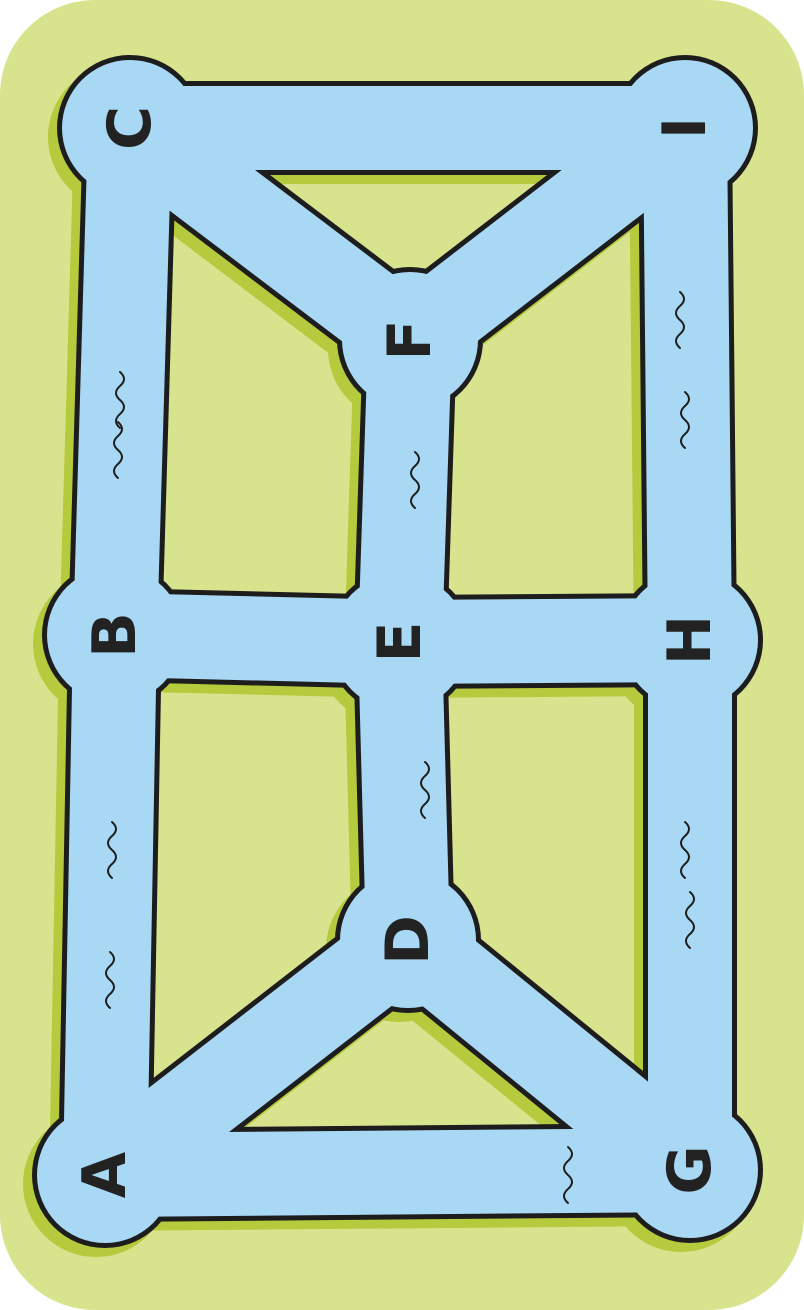 The height and width of the screenshot is (1310, 804). Describe the element at coordinates (397, 1172) in the screenshot. I see `river-edge-A-G` at that location.